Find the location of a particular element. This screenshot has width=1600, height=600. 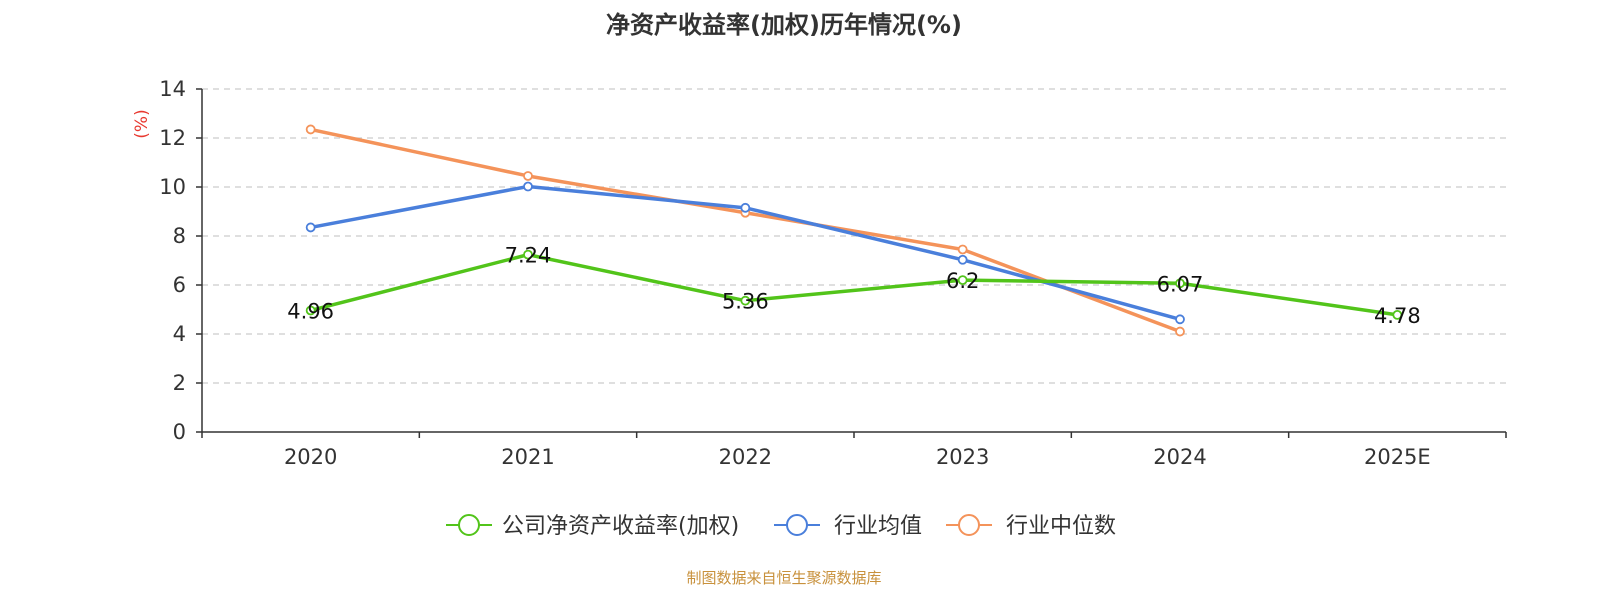

y-tick-label: 8 is located at coordinates (179, 236).